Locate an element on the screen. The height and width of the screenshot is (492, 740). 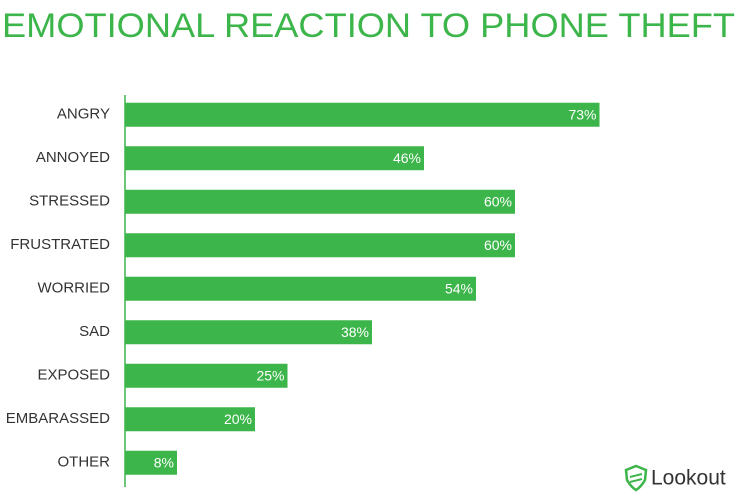
category-label: EXPOSED is located at coordinates (73, 375).